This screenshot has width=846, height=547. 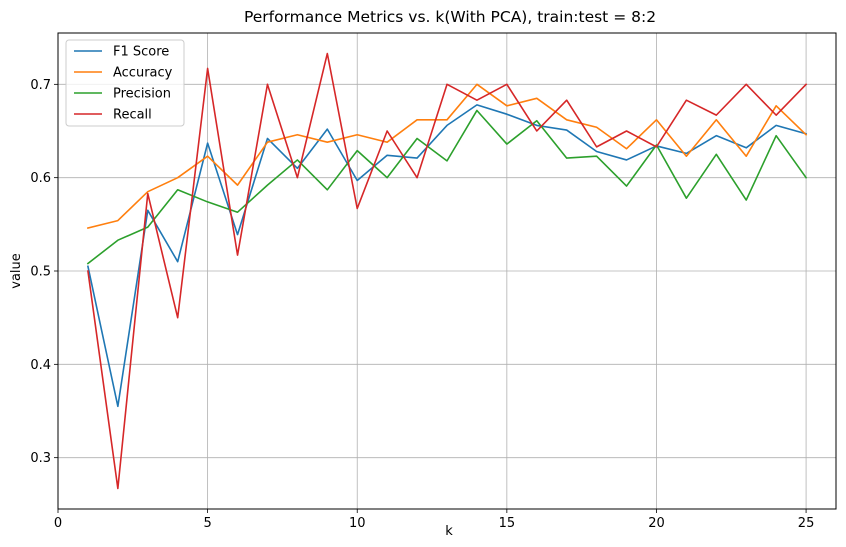 What do you see at coordinates (507, 523) in the screenshot?
I see `x-tick-label: 15` at bounding box center [507, 523].